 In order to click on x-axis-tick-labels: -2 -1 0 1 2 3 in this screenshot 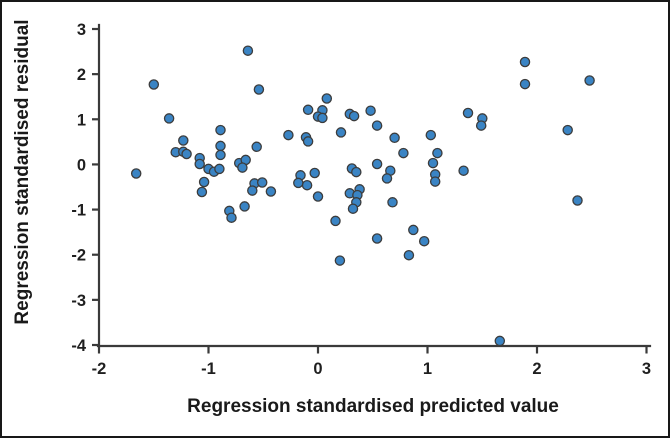, I will do `click(371, 369)`.